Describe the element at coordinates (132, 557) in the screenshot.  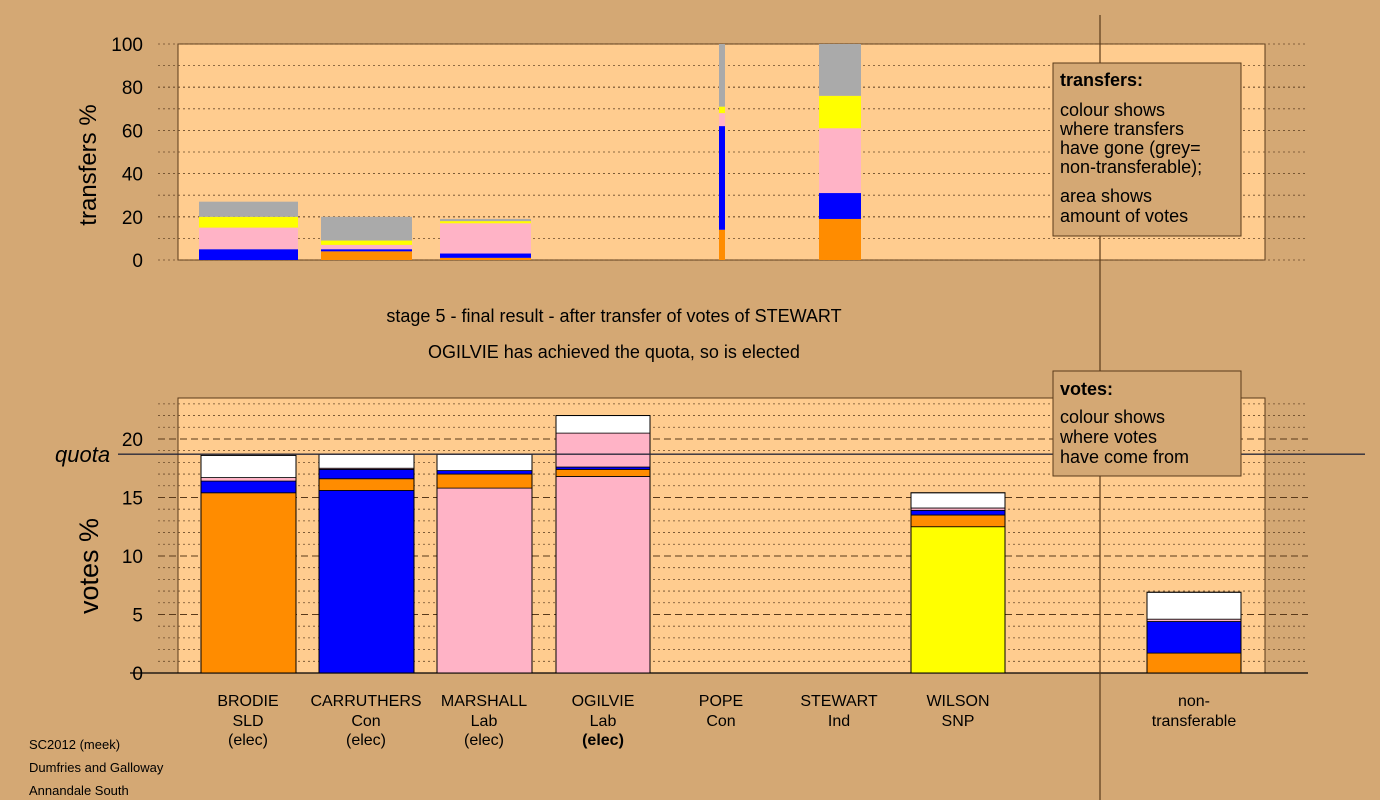
I see `votes-tick-label: 10` at that location.